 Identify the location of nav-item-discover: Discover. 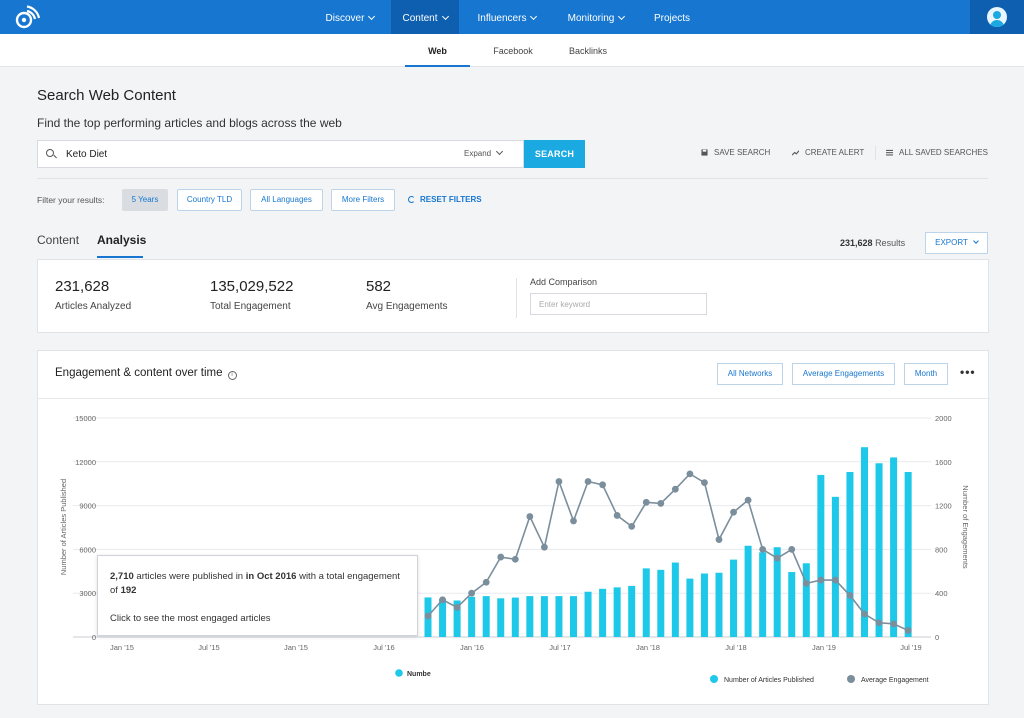
(350, 17).